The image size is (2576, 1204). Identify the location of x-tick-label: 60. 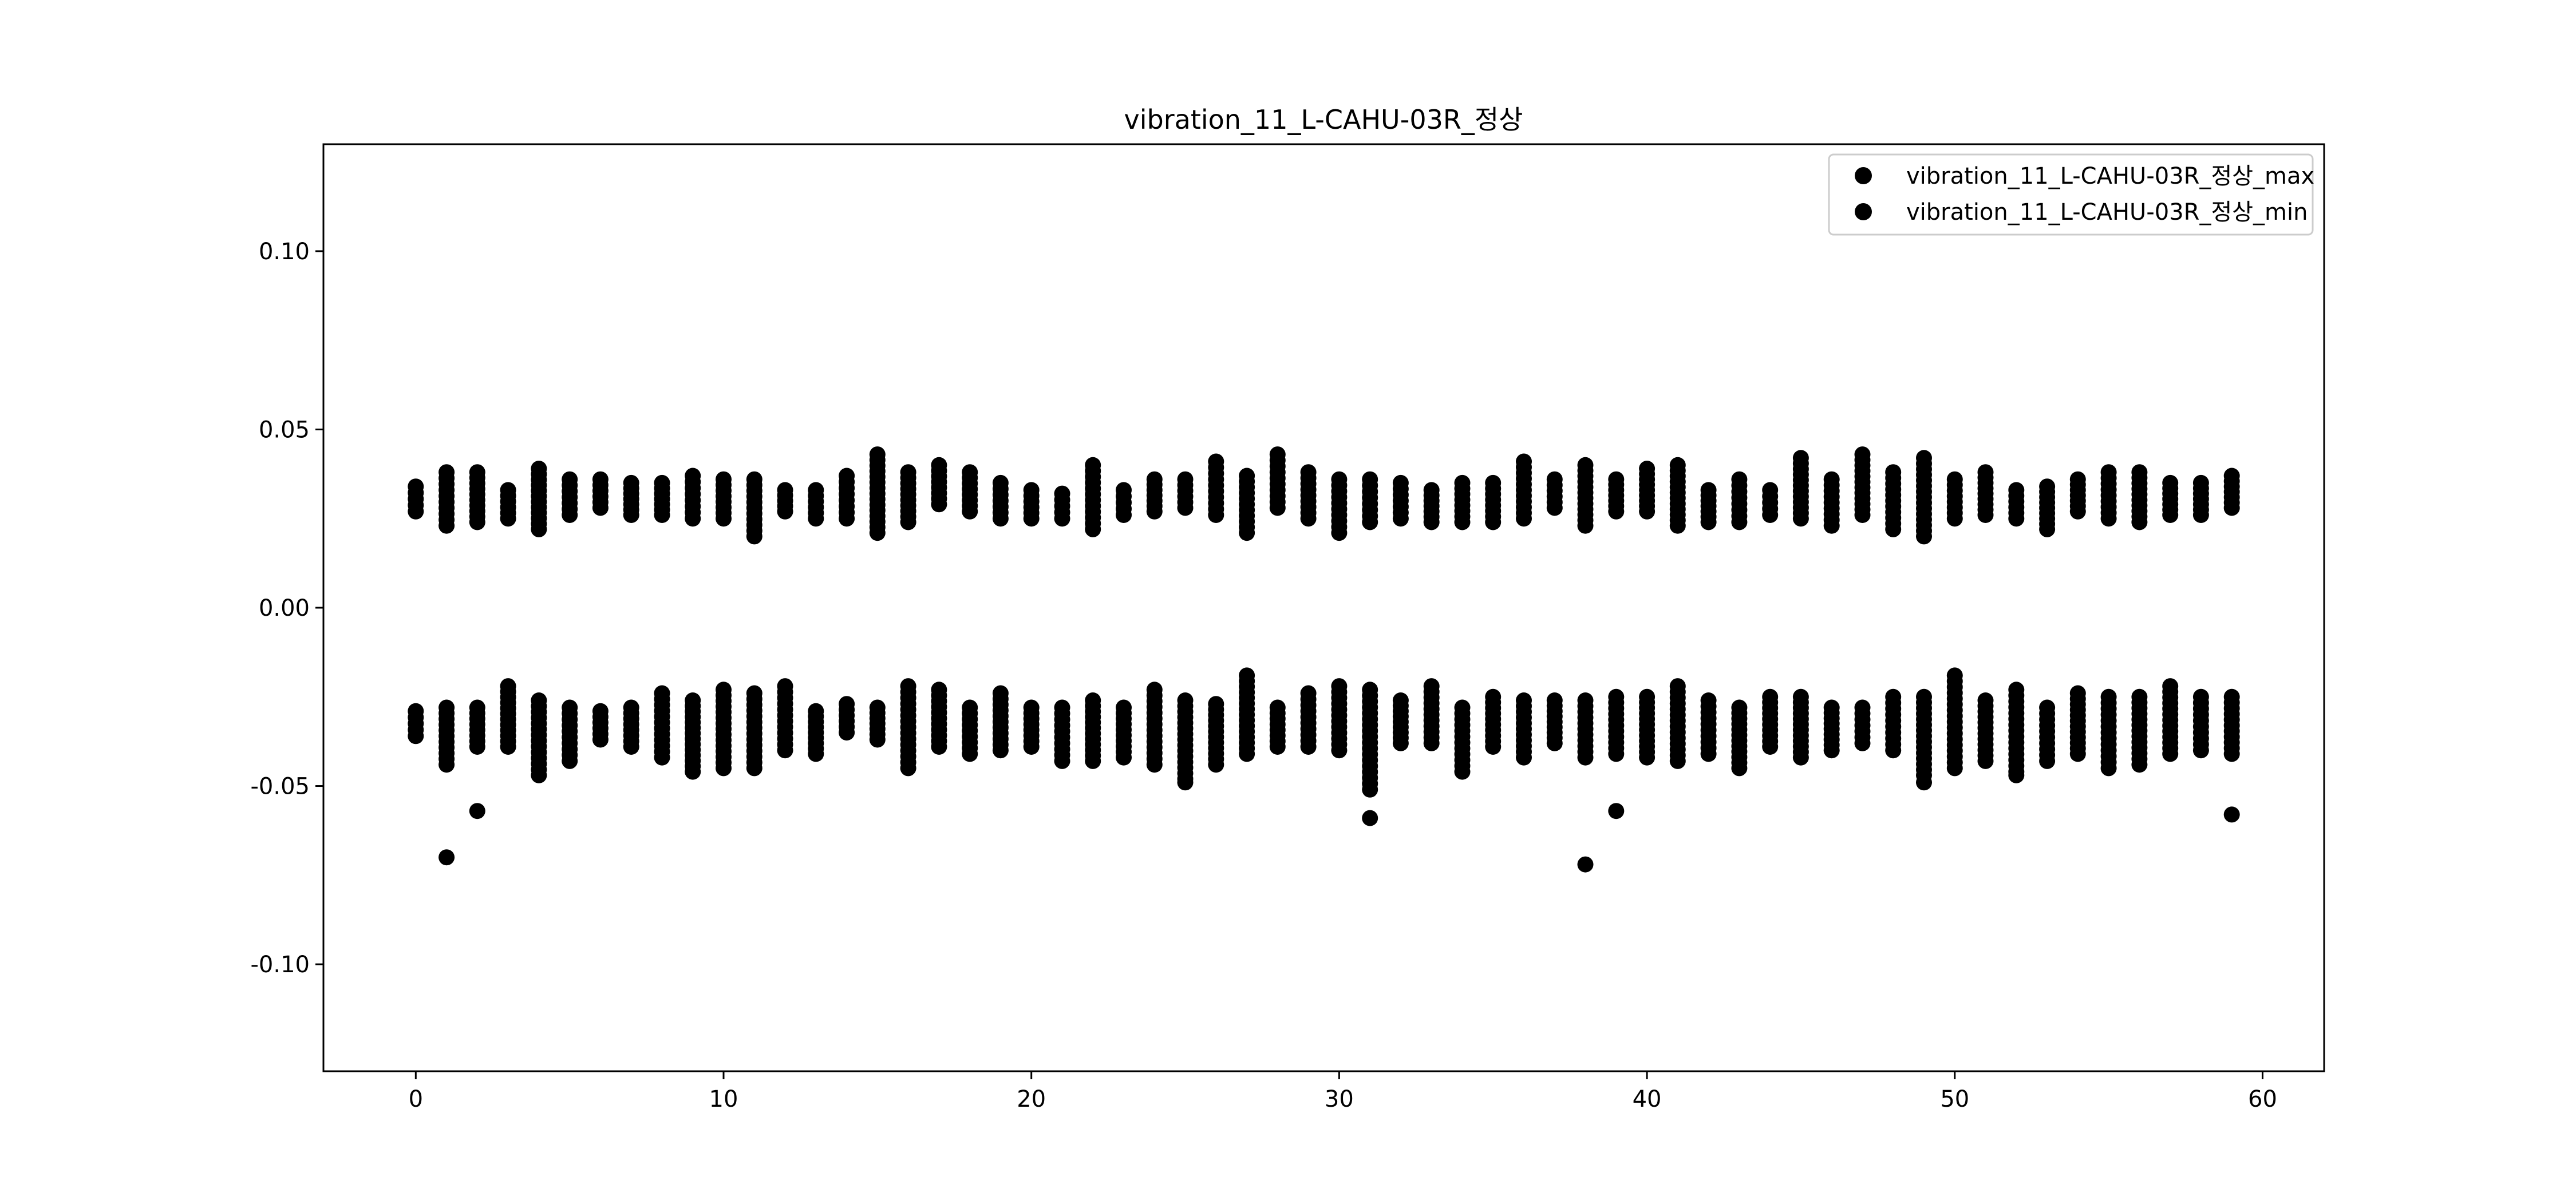
(2262, 1099).